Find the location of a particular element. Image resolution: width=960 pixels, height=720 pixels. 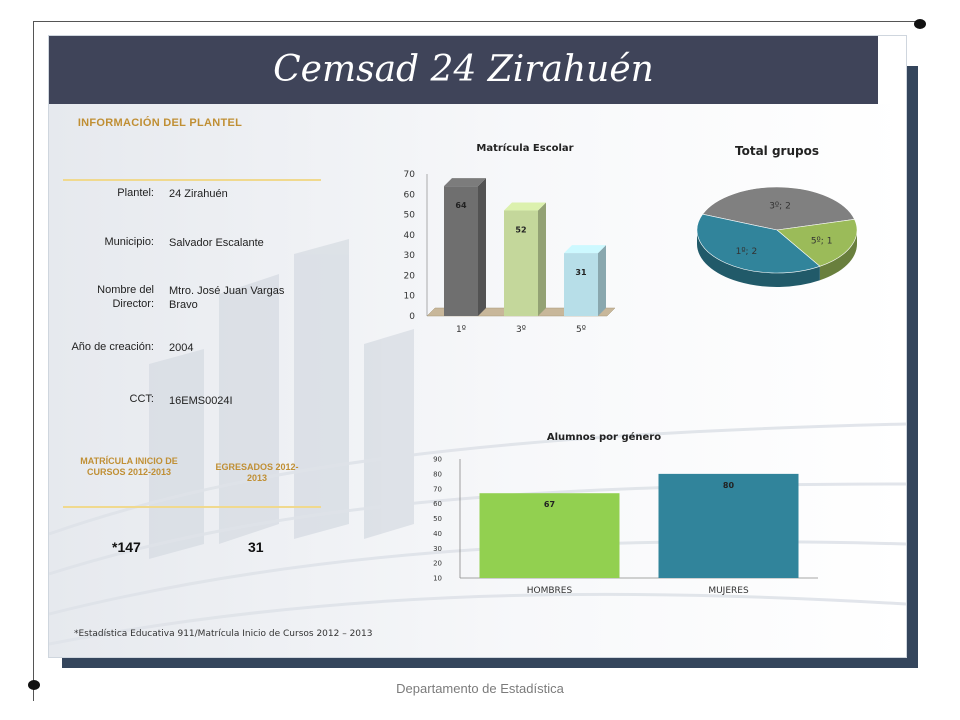

x-tick-label: HOMBRES is located at coordinates (550, 591).